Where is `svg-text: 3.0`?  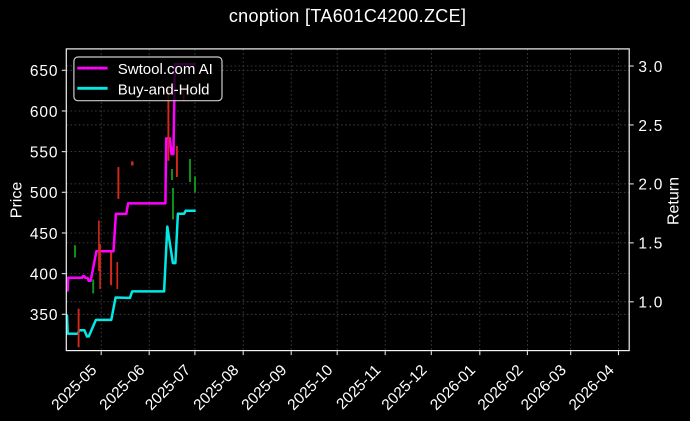 svg-text: 3.0 is located at coordinates (650, 67).